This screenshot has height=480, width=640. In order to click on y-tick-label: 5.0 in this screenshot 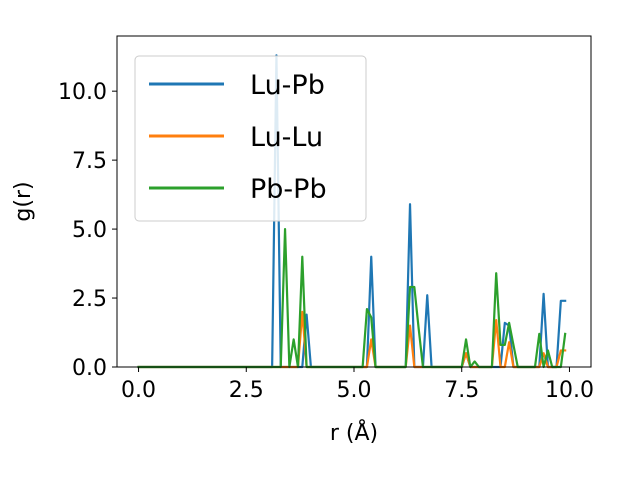, I will do `click(89, 230)`.